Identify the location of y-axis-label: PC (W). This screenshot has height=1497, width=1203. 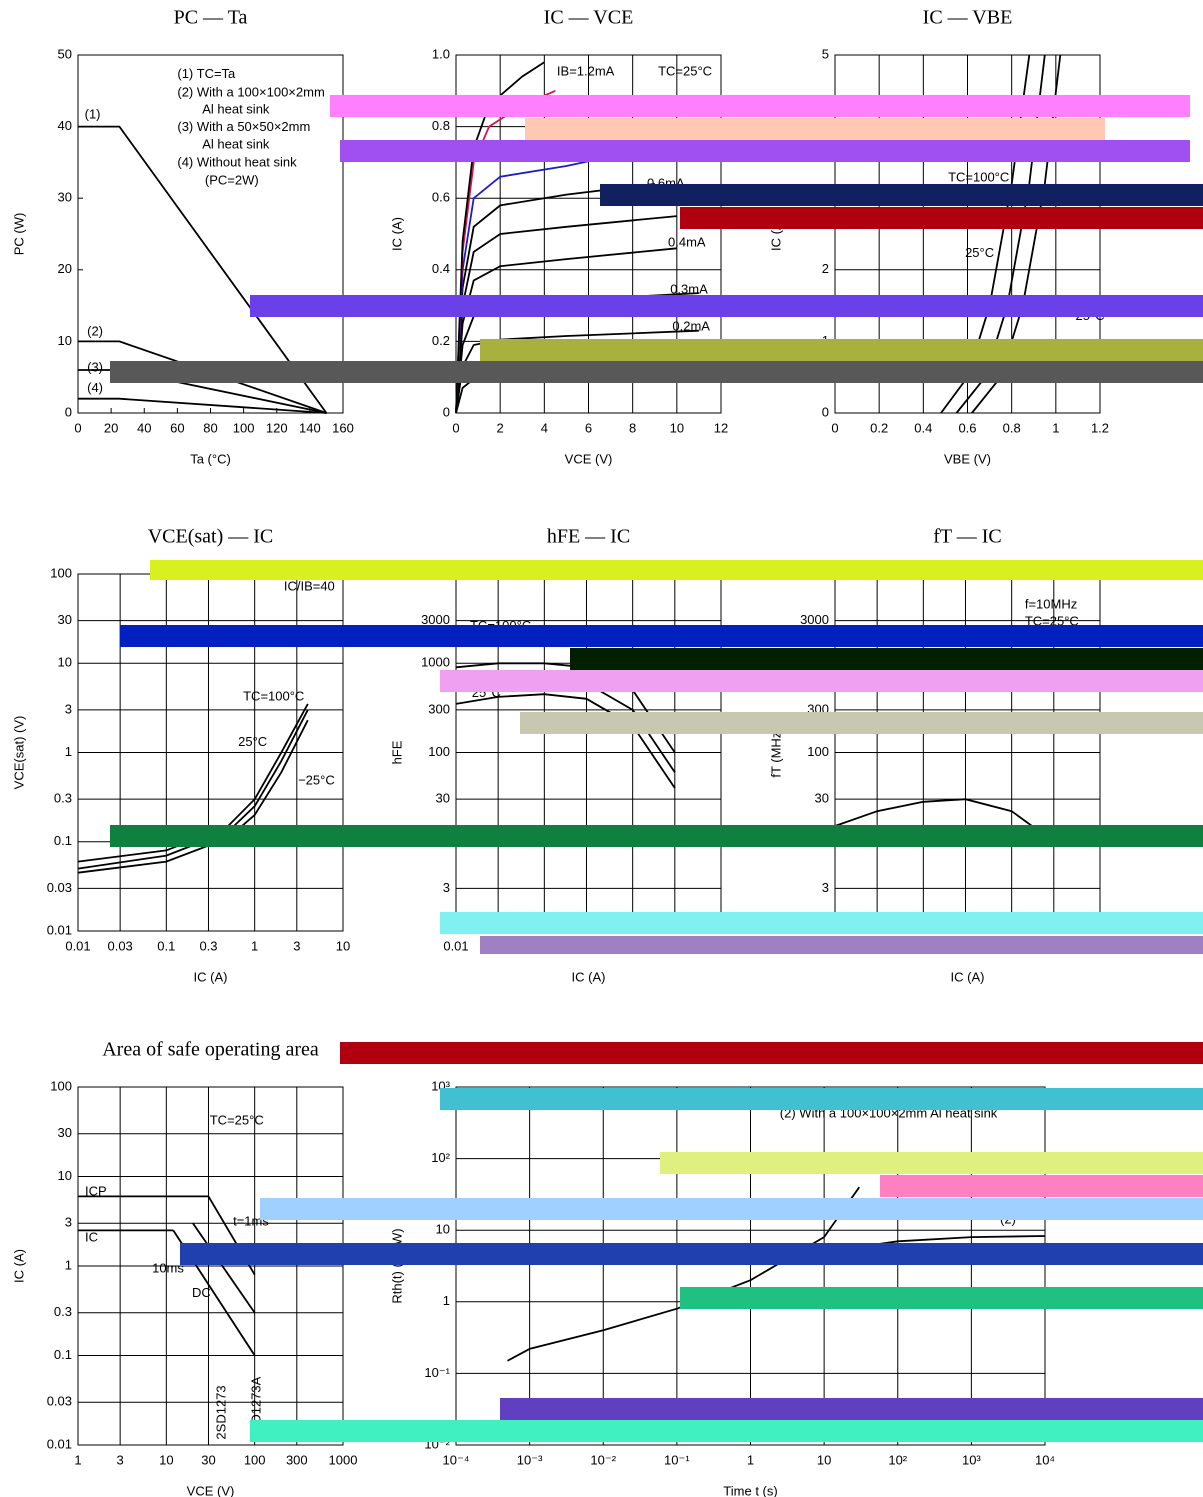
(18, 234).